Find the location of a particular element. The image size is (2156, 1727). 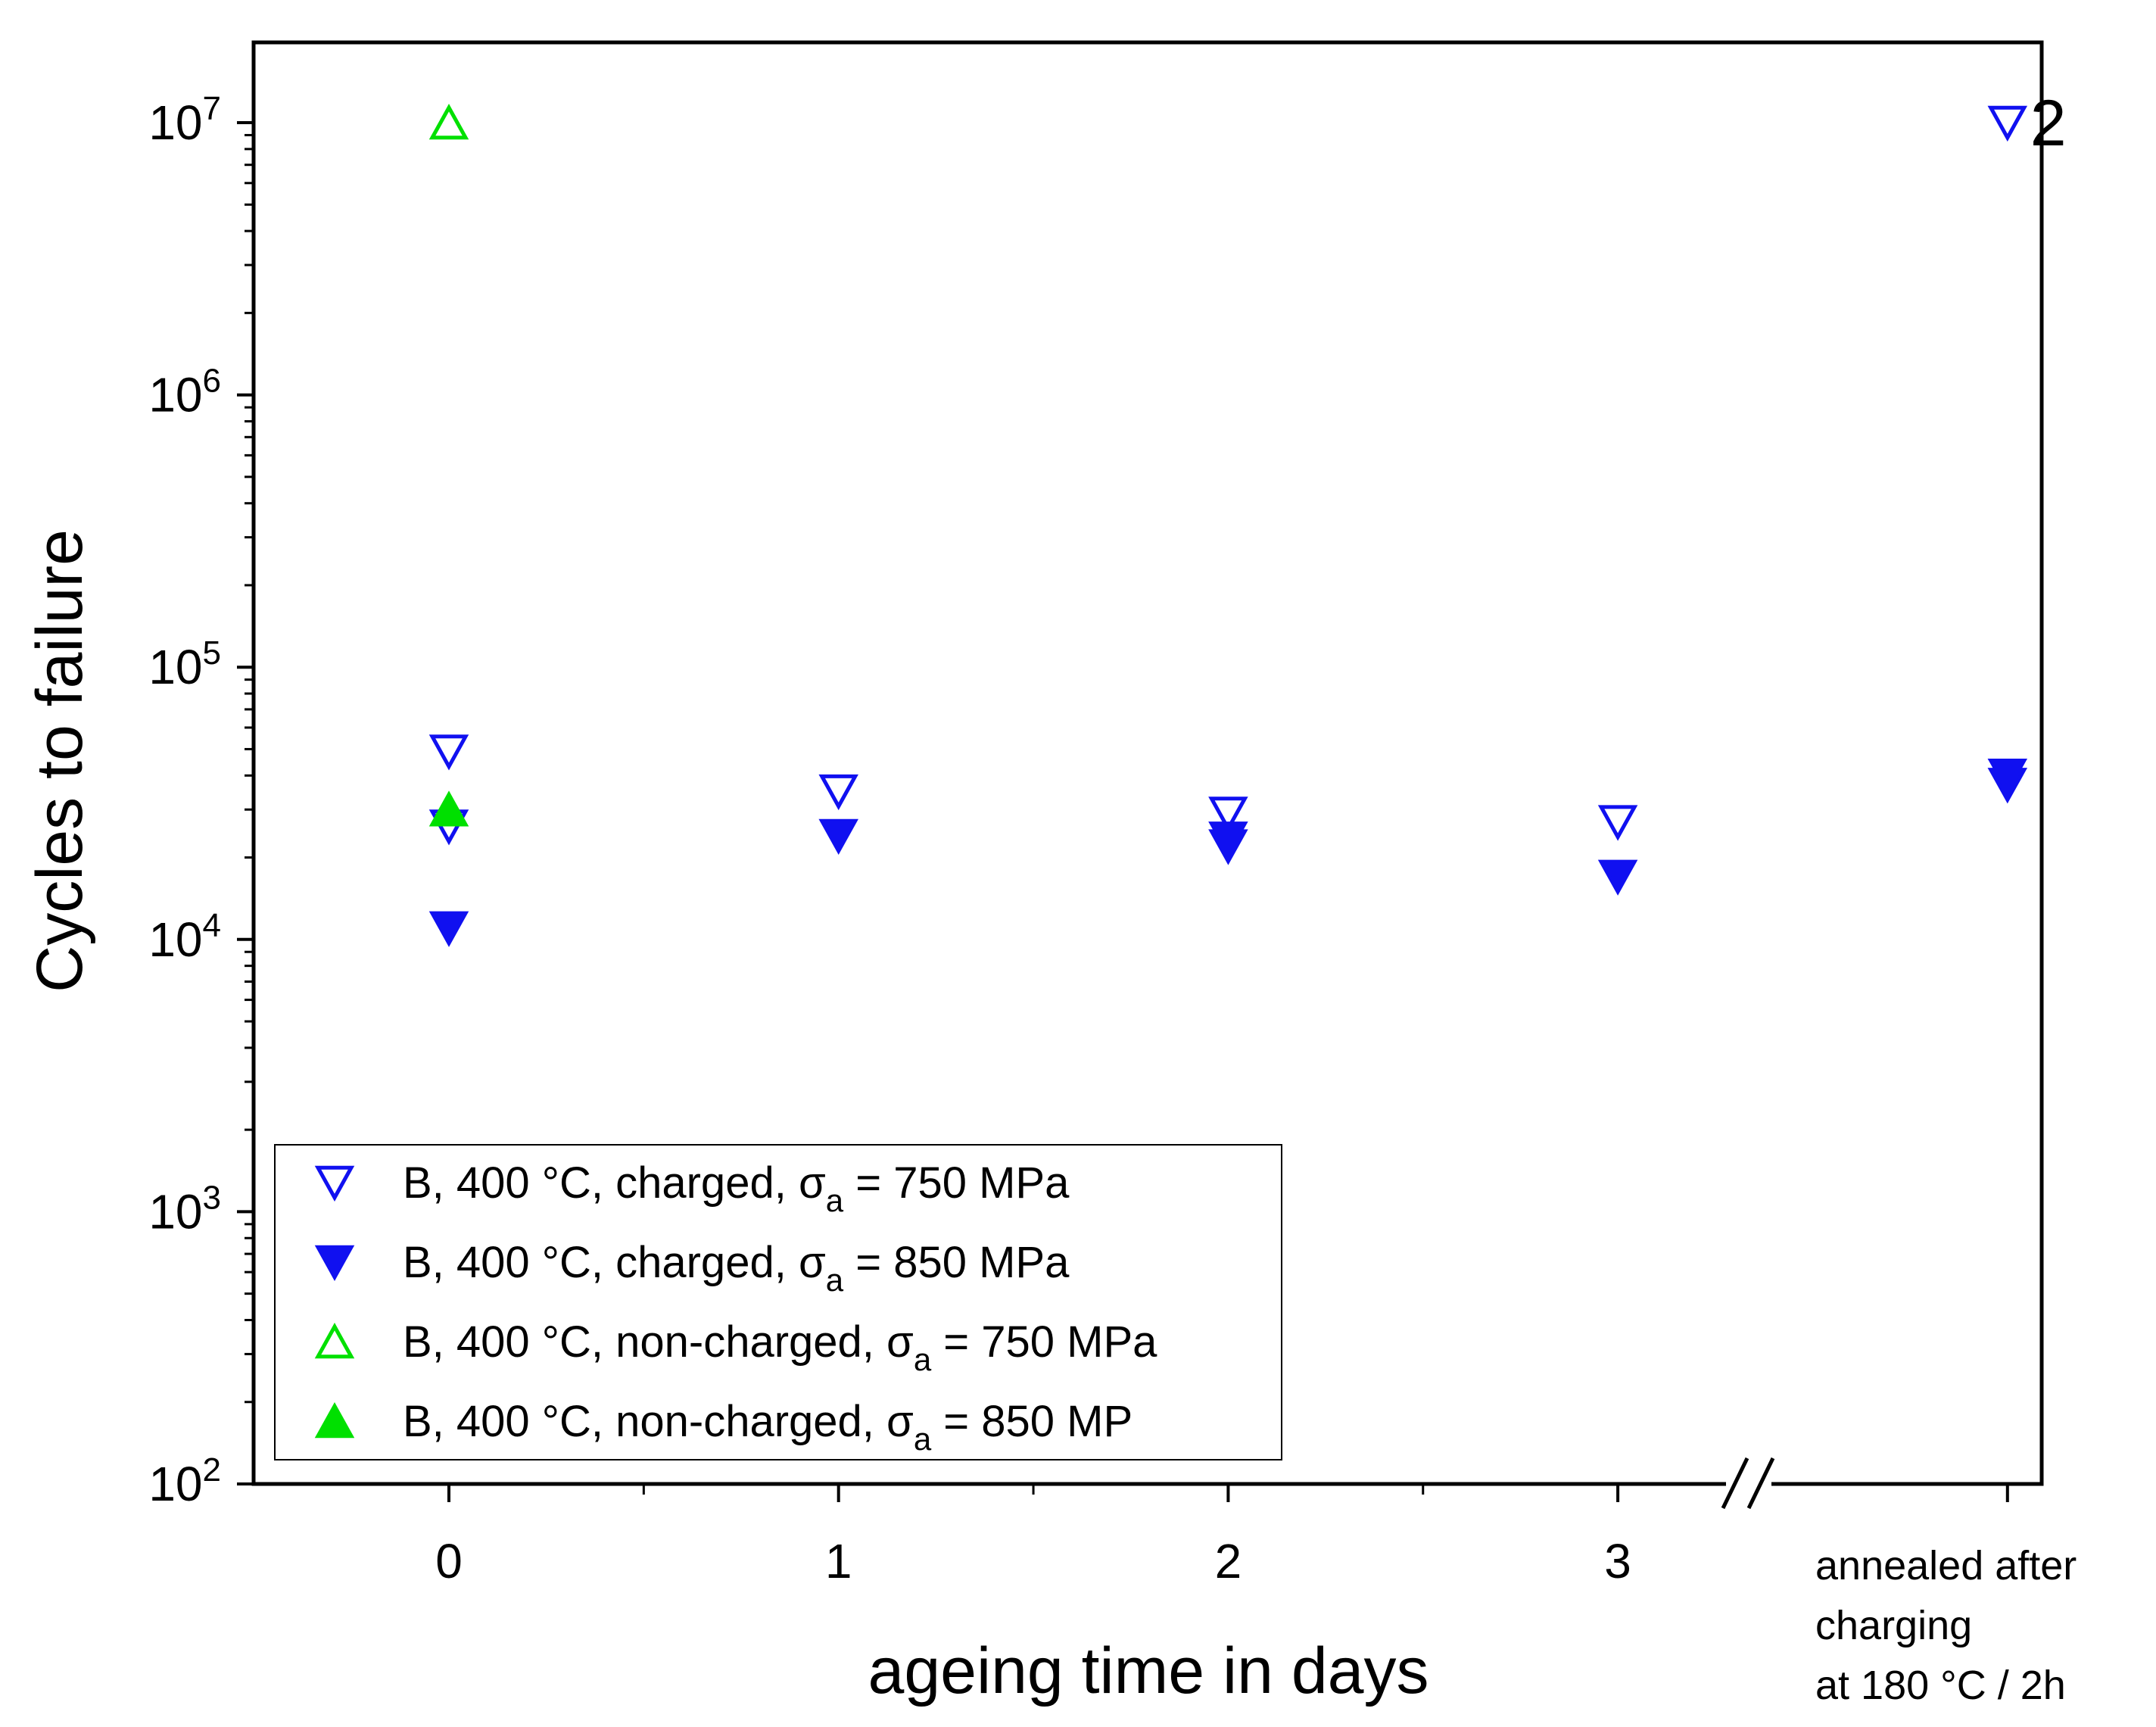

annealed-label-line-2: charging is located at coordinates (1893, 1625).